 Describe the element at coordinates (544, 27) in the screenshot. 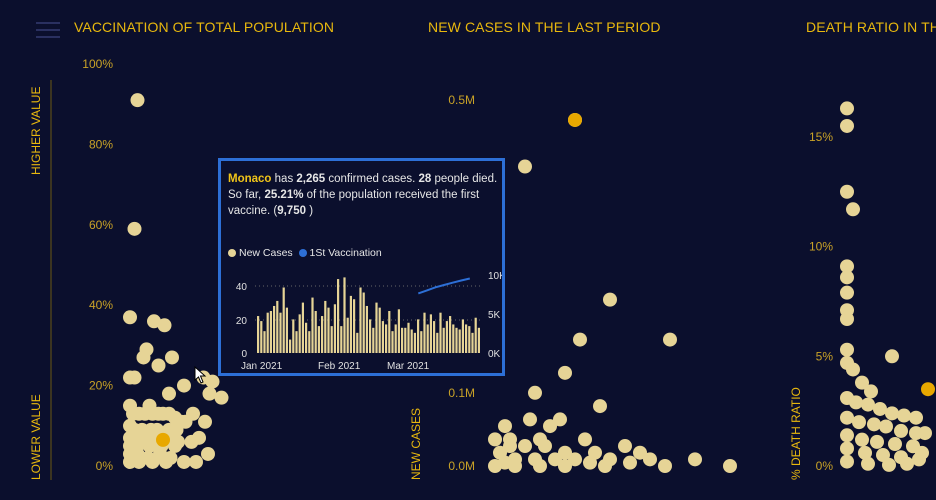

I see `panel-2-title: NEW CASES IN THE LAST PERIOD` at that location.